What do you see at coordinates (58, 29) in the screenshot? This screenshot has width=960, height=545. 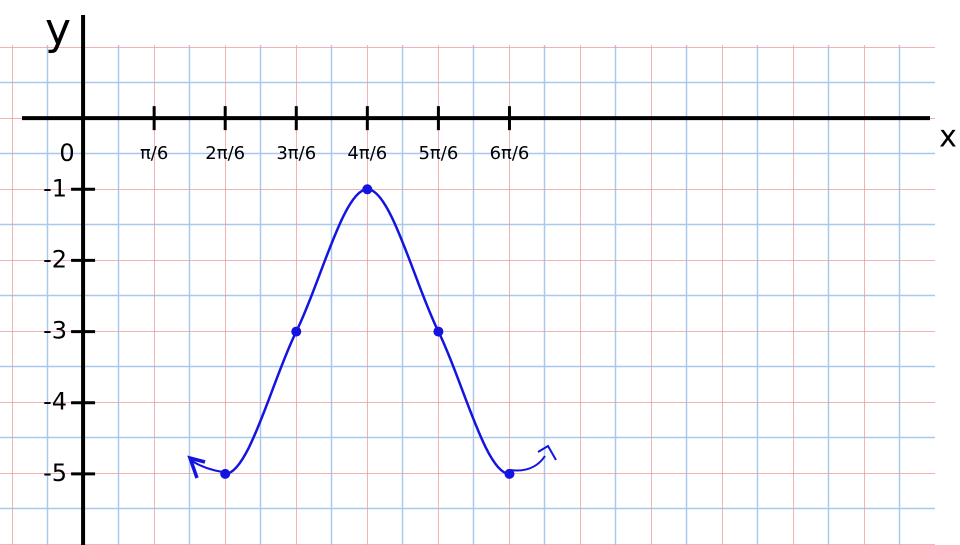 I see `y-axis-label: y` at bounding box center [58, 29].